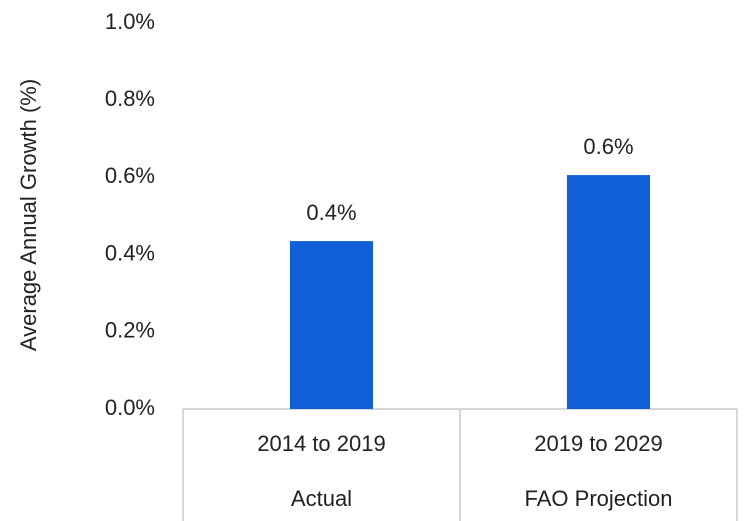 The width and height of the screenshot is (746, 521). I want to click on y-tick-label: 0.6%, so click(130, 175).